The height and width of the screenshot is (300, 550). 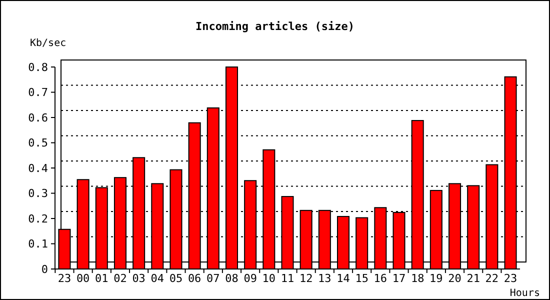 What do you see at coordinates (101, 278) in the screenshot?
I see `x-tick-label: 01` at bounding box center [101, 278].